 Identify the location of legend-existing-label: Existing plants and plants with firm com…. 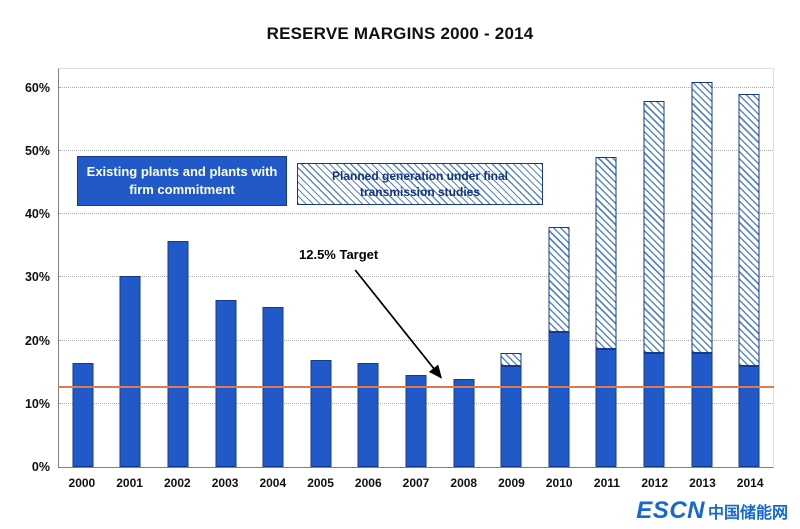
(182, 180).